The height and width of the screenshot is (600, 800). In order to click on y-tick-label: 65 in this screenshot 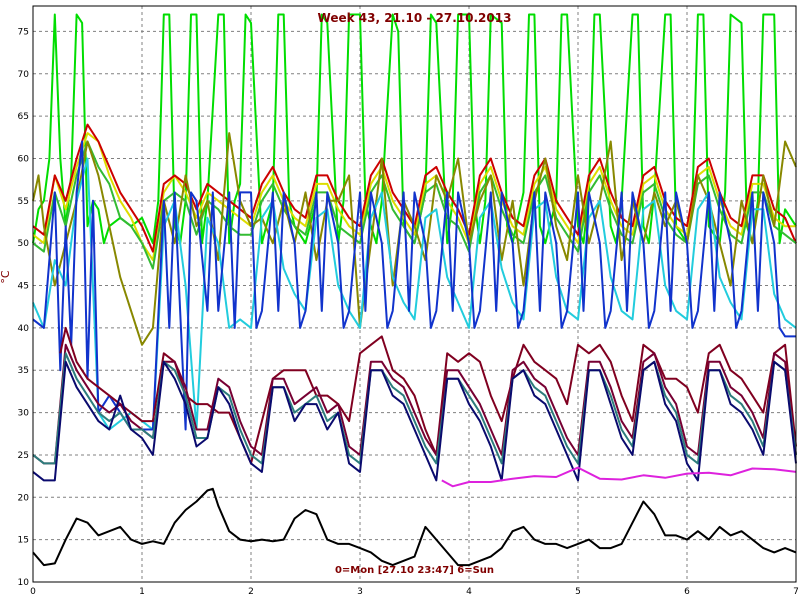, I will do `click(23, 117)`.